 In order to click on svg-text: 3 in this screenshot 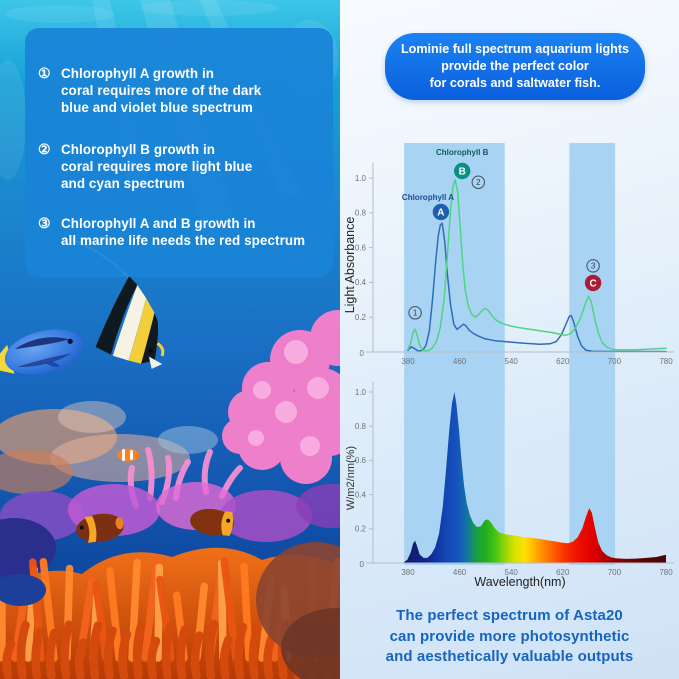, I will do `click(593, 266)`.